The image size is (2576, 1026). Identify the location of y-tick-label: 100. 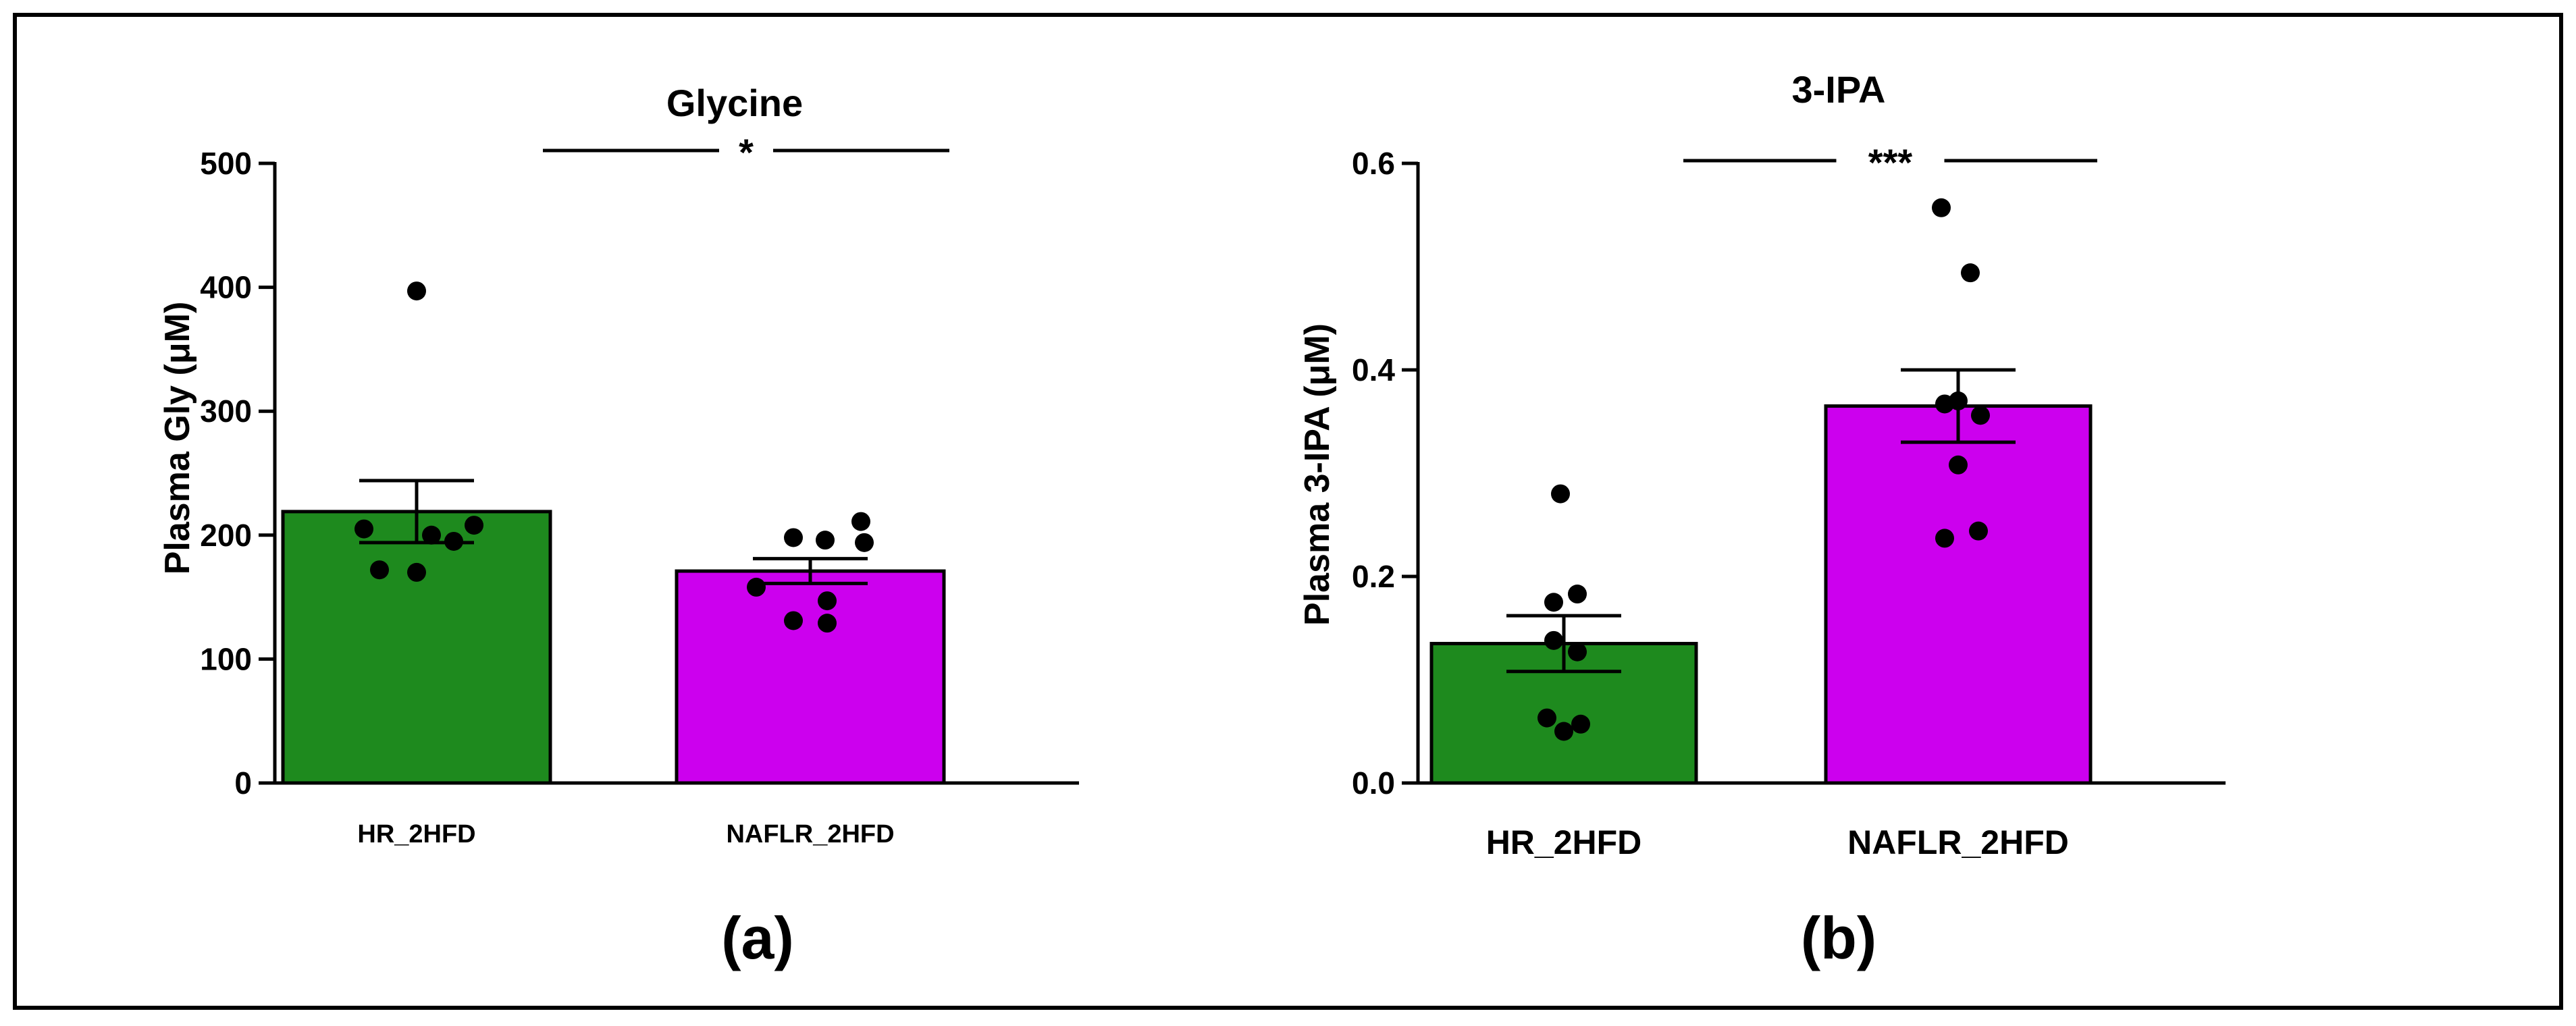
(226, 658).